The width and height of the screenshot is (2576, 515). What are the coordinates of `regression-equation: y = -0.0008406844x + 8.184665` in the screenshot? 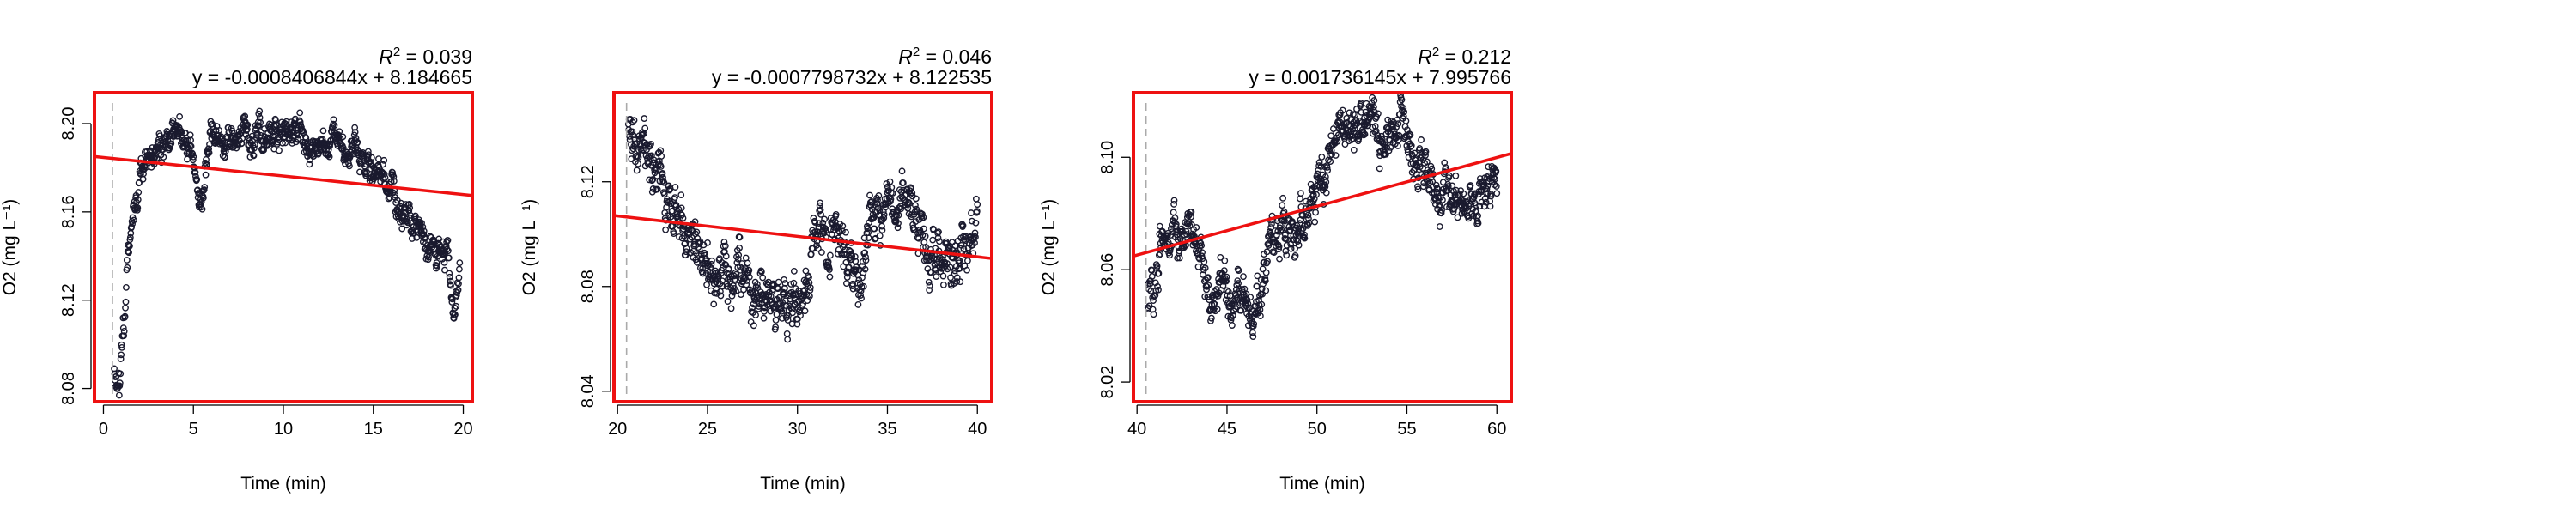 It's located at (332, 77).